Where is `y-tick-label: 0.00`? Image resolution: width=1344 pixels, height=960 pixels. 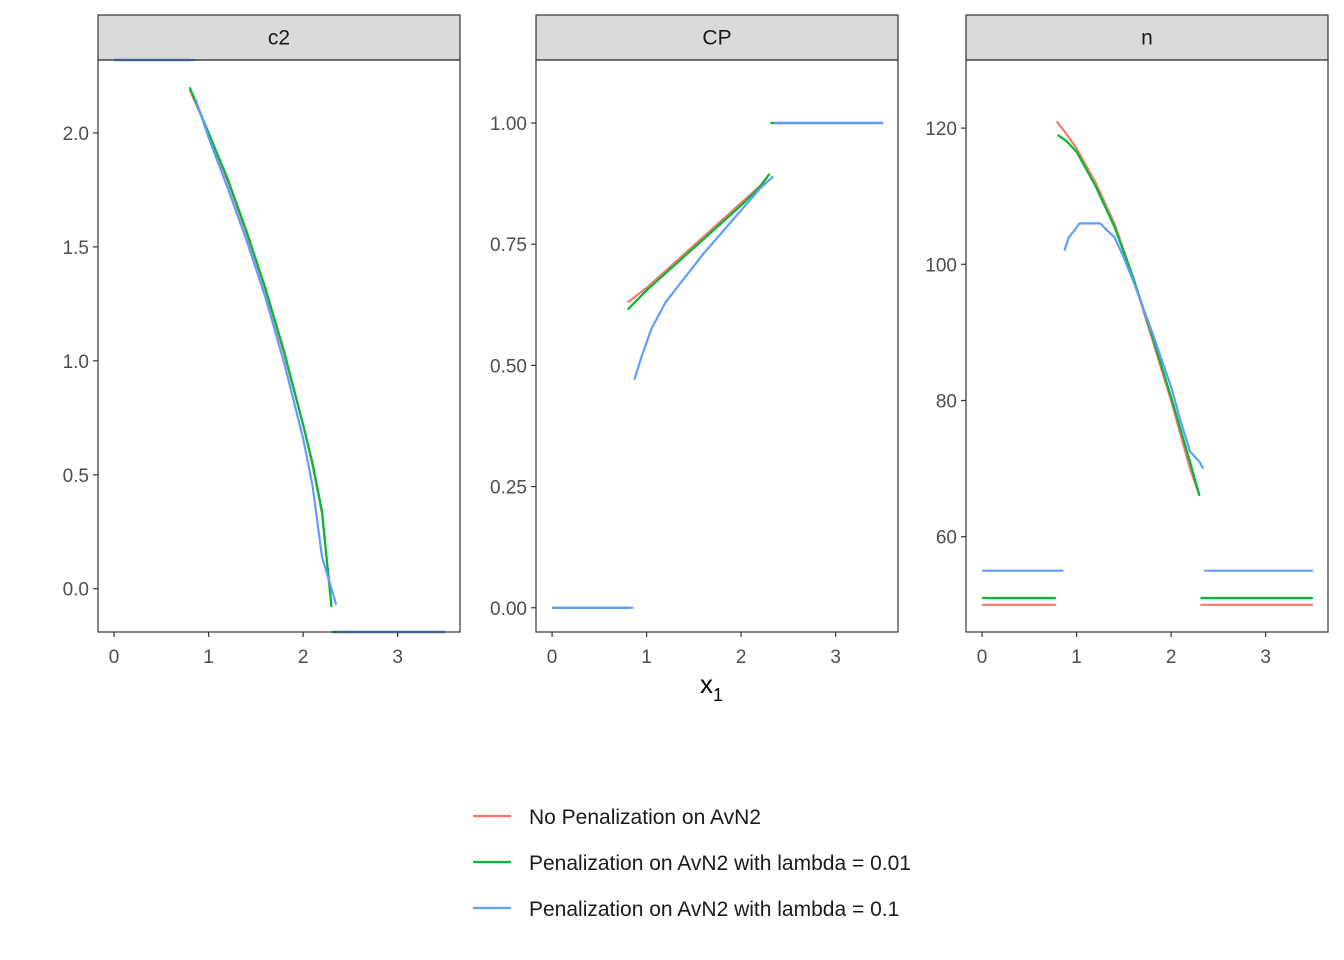
y-tick-label: 0.00 is located at coordinates (508, 609).